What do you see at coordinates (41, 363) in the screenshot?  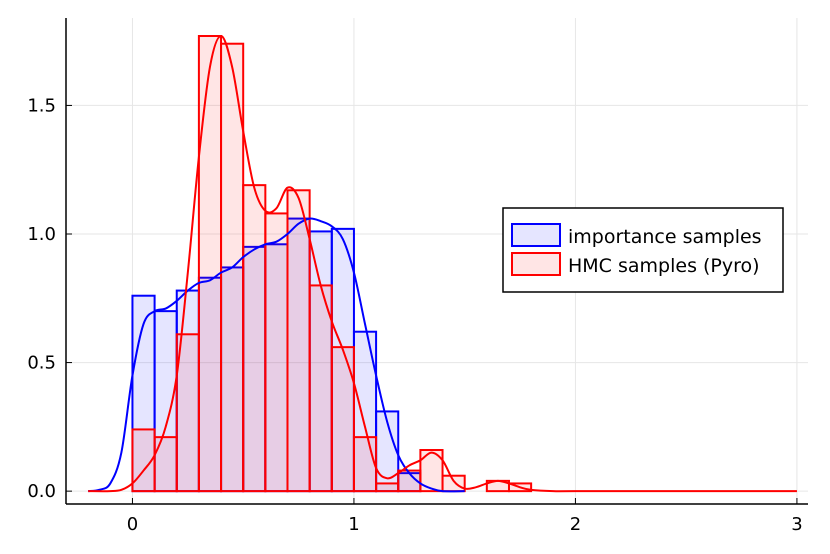 I see `y-tick-label: 0.5` at bounding box center [41, 363].